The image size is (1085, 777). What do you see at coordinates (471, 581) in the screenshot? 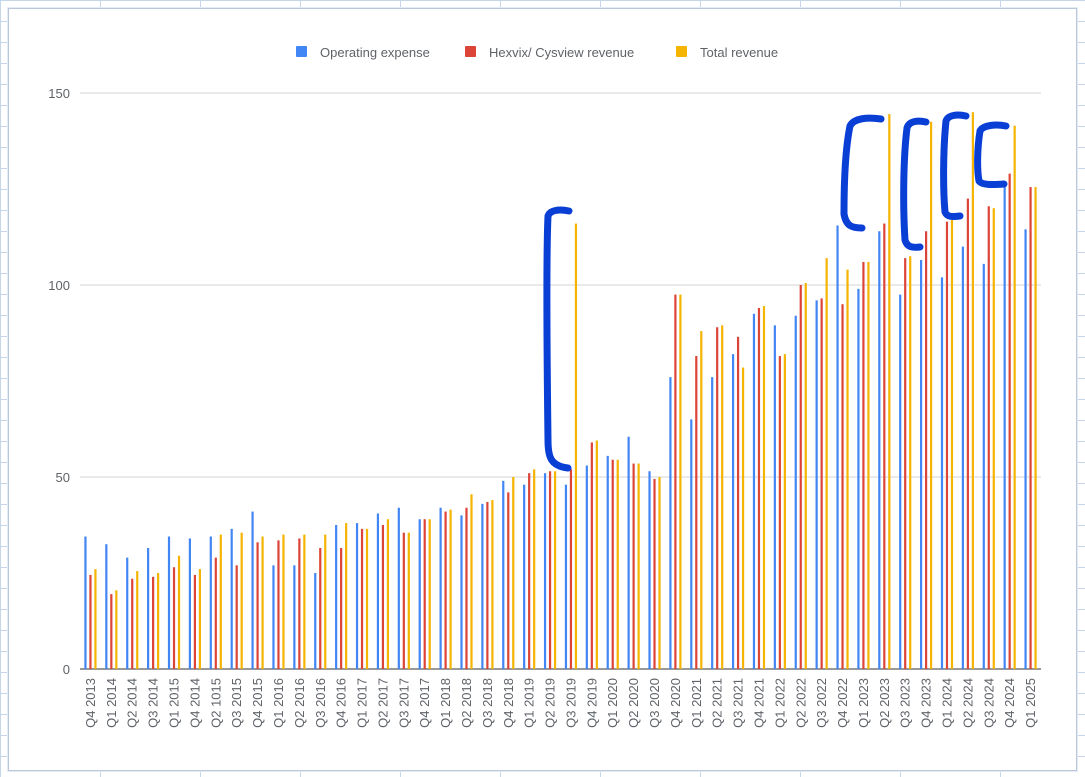
I see `bar-total-revenue-q2-2018` at bounding box center [471, 581].